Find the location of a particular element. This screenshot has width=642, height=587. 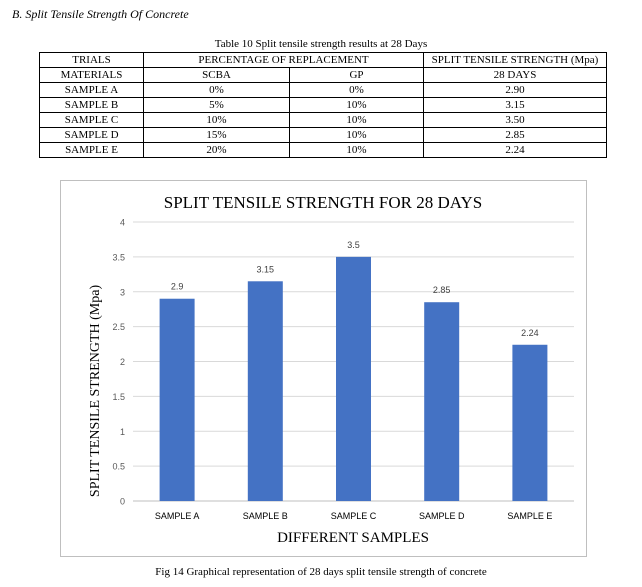

cell-sample: SAMPLE E is located at coordinates (91, 150).